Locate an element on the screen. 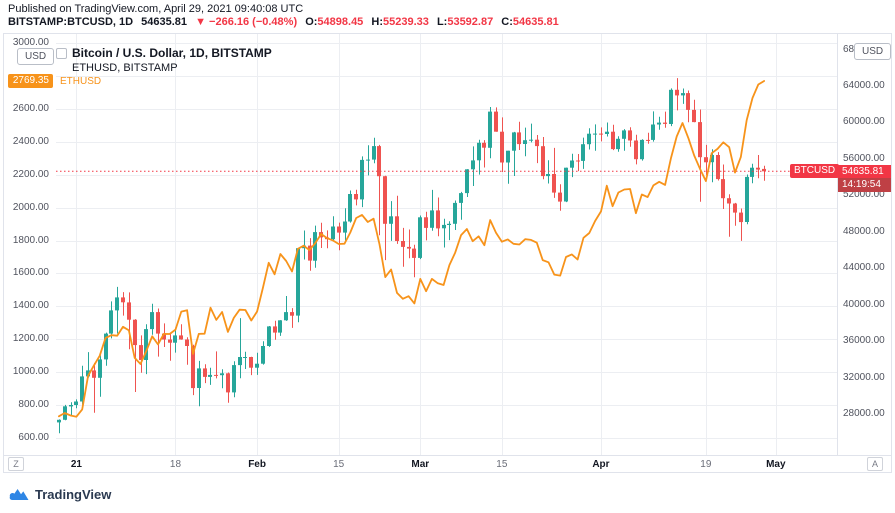 This screenshot has height=513, width=895. left-axis-tick: 1200.00 is located at coordinates (30, 339).